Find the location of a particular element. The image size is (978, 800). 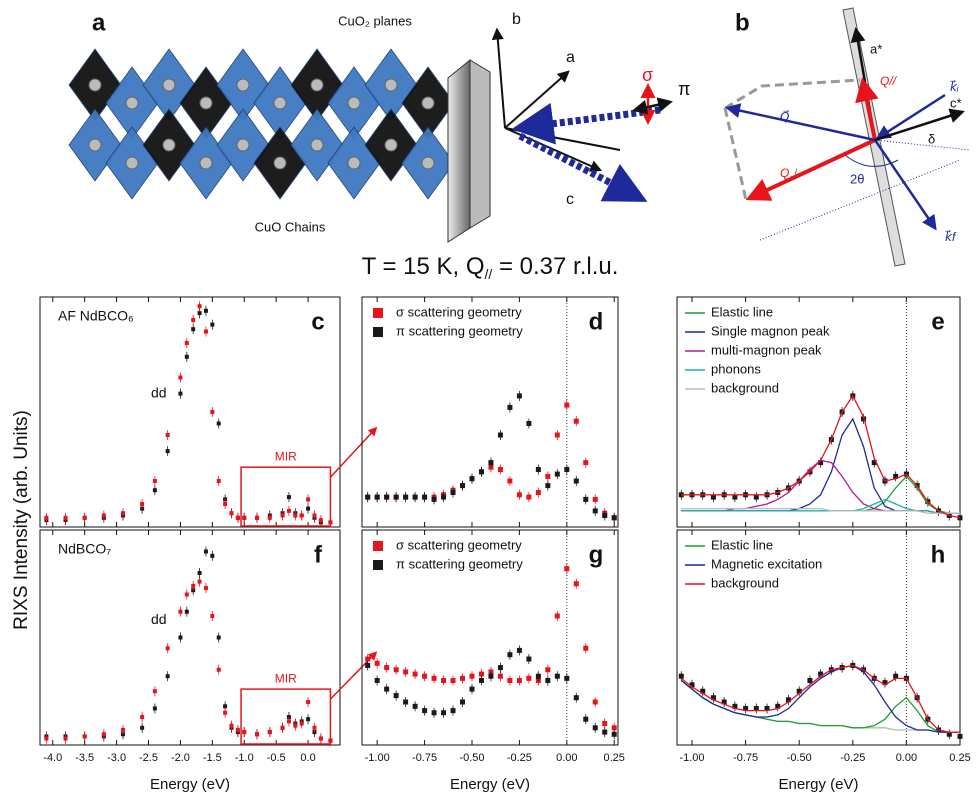

label: k⃗ᵢ is located at coordinates (954, 87).